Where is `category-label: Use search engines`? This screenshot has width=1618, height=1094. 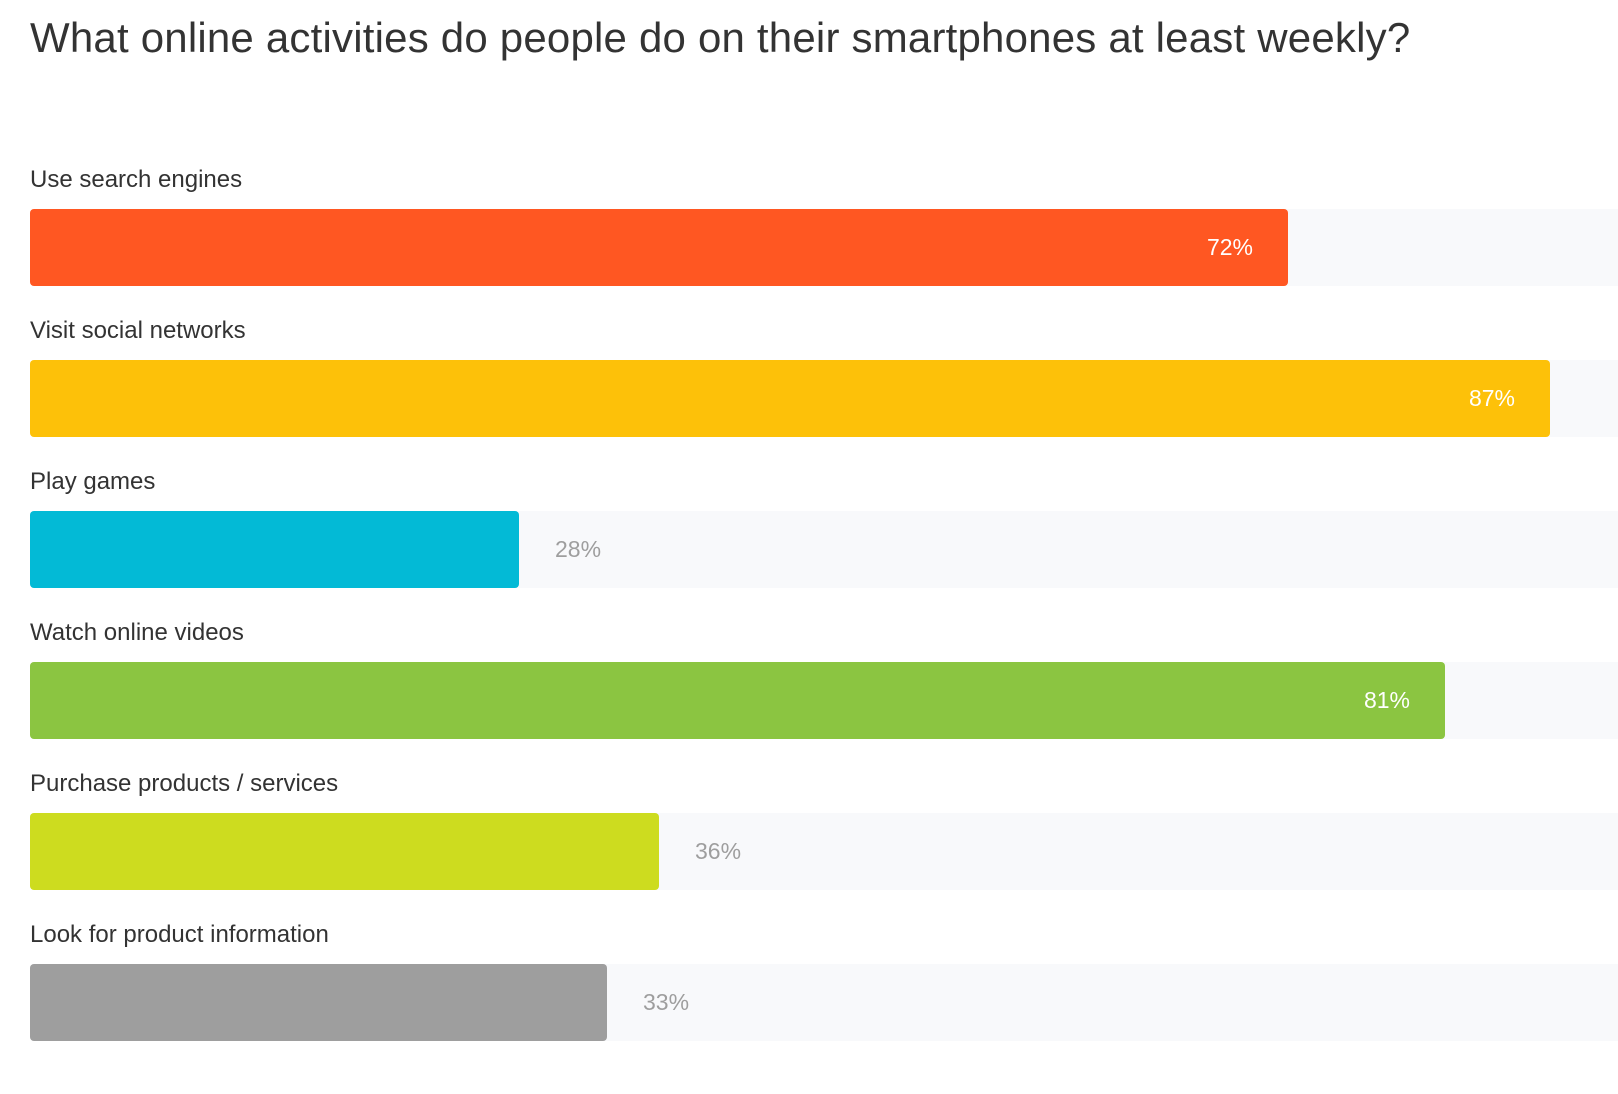 category-label: Use search engines is located at coordinates (136, 179).